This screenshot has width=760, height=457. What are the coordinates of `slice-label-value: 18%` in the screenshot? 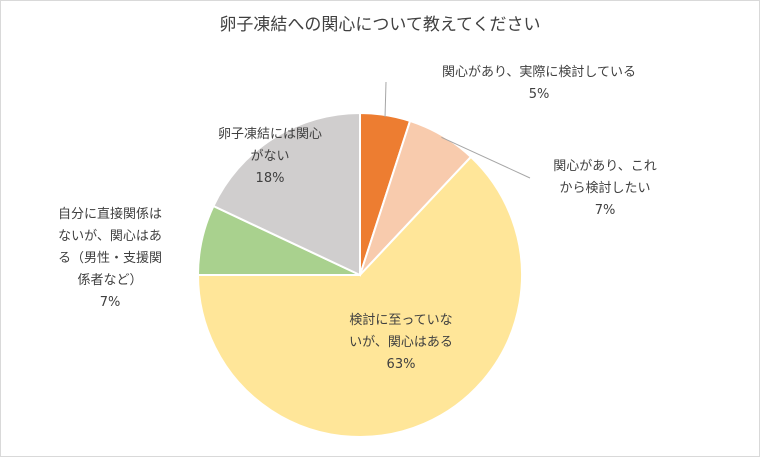 It's located at (270, 178).